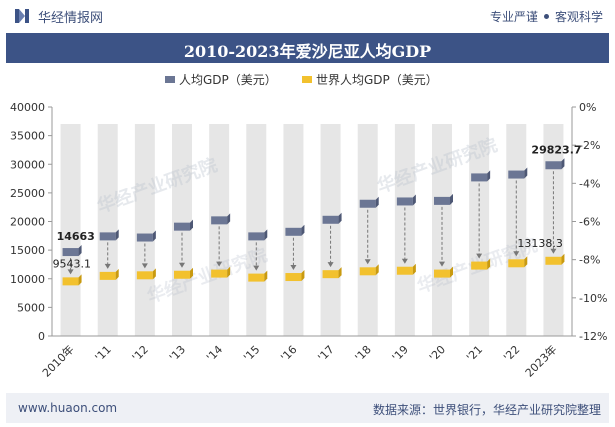  What do you see at coordinates (486, 410) in the screenshot?
I see `footer-source: 数据来源：世界银行，华经产业研究院整理` at bounding box center [486, 410].